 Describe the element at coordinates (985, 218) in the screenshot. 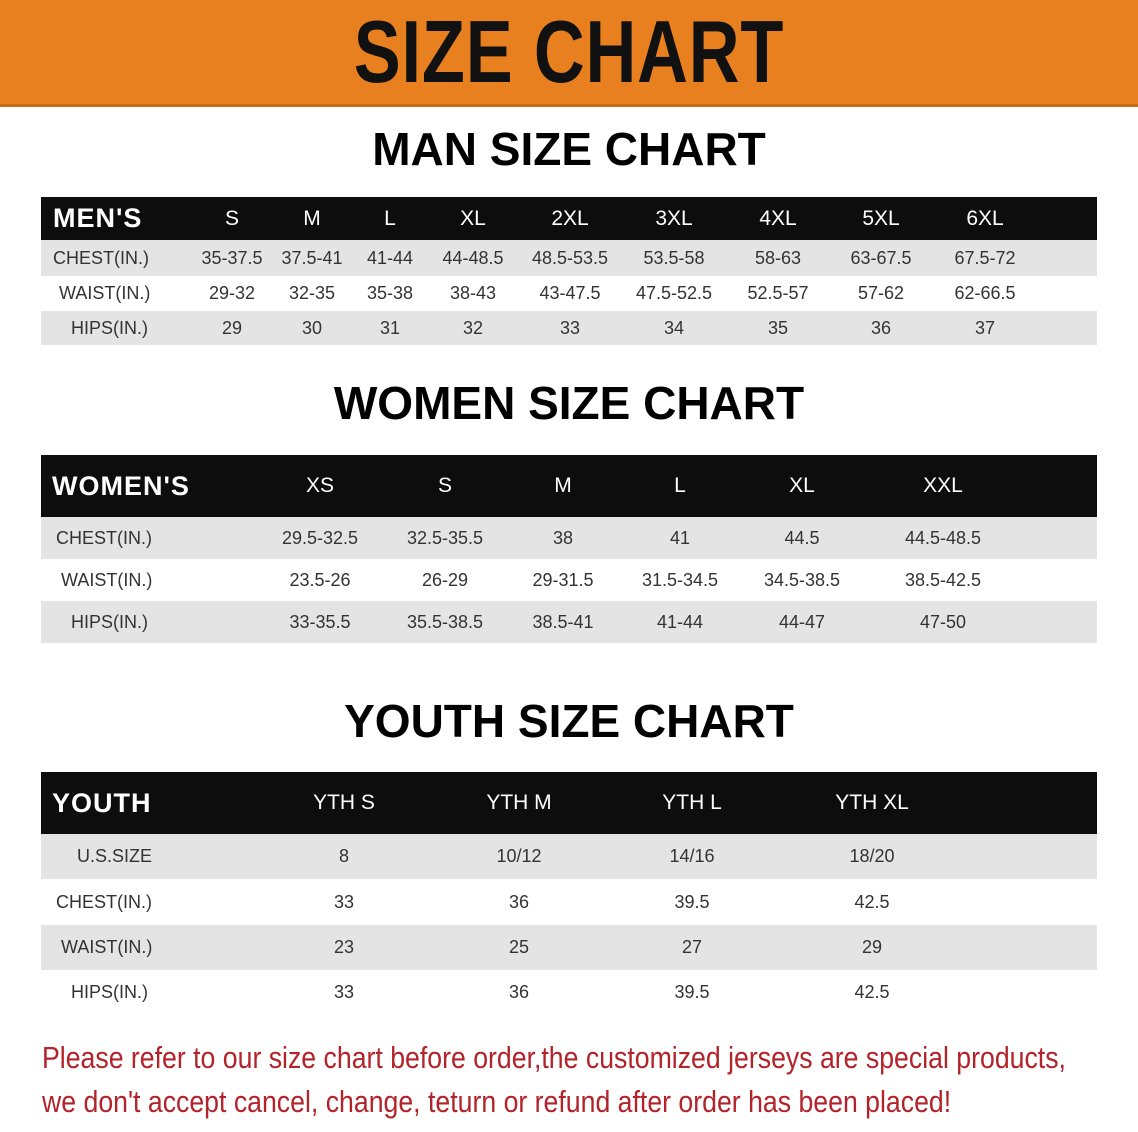

I see `column-header: 6XL` at that location.